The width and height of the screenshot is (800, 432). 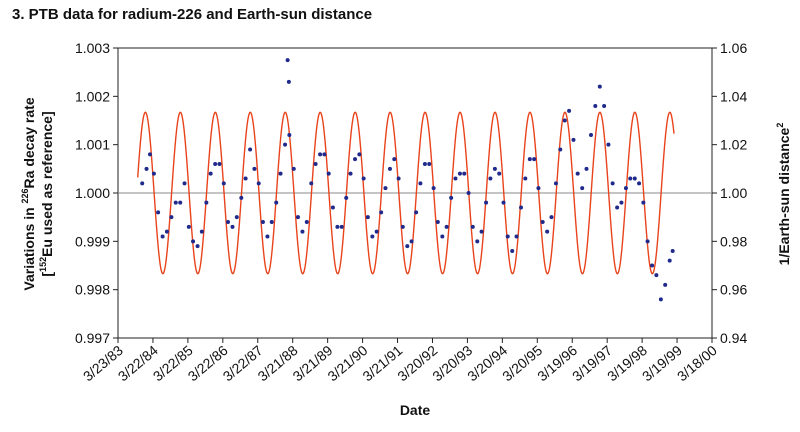 What do you see at coordinates (733, 290) in the screenshot?
I see `right-y-tick-label: 0.96` at bounding box center [733, 290].